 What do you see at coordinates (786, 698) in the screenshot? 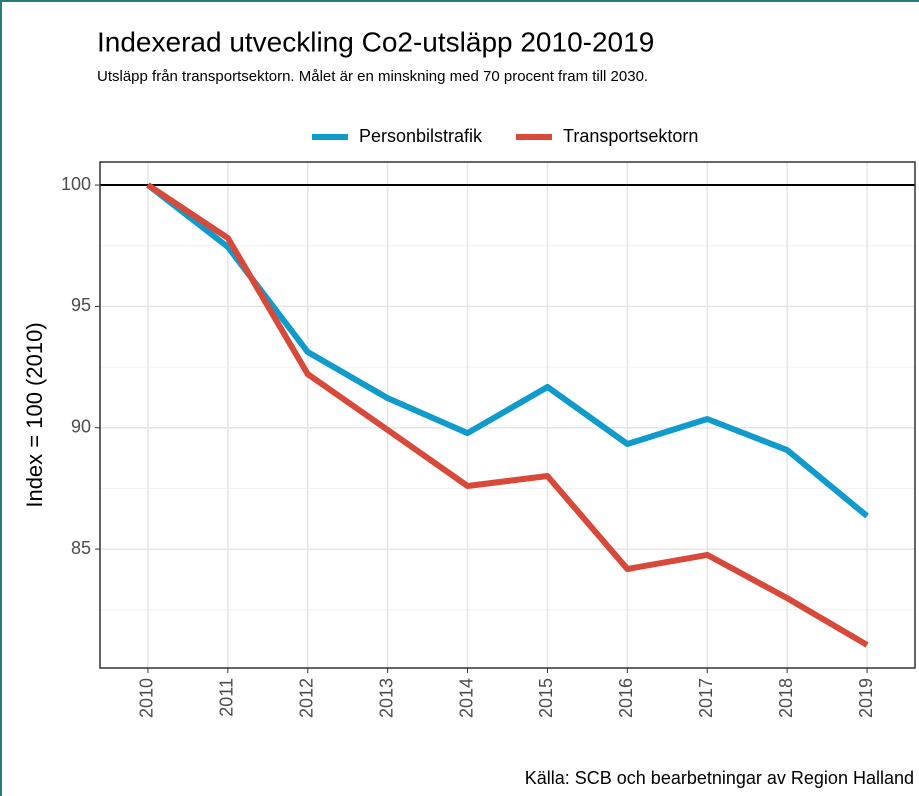
I see `x-tick-label: 2018` at bounding box center [786, 698].